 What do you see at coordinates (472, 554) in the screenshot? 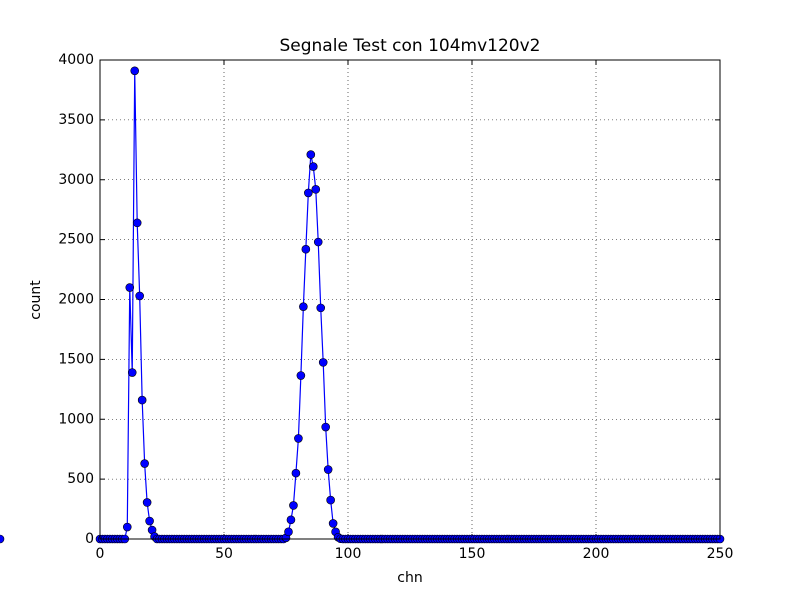
I see `x-tick-label: 150` at bounding box center [472, 554].